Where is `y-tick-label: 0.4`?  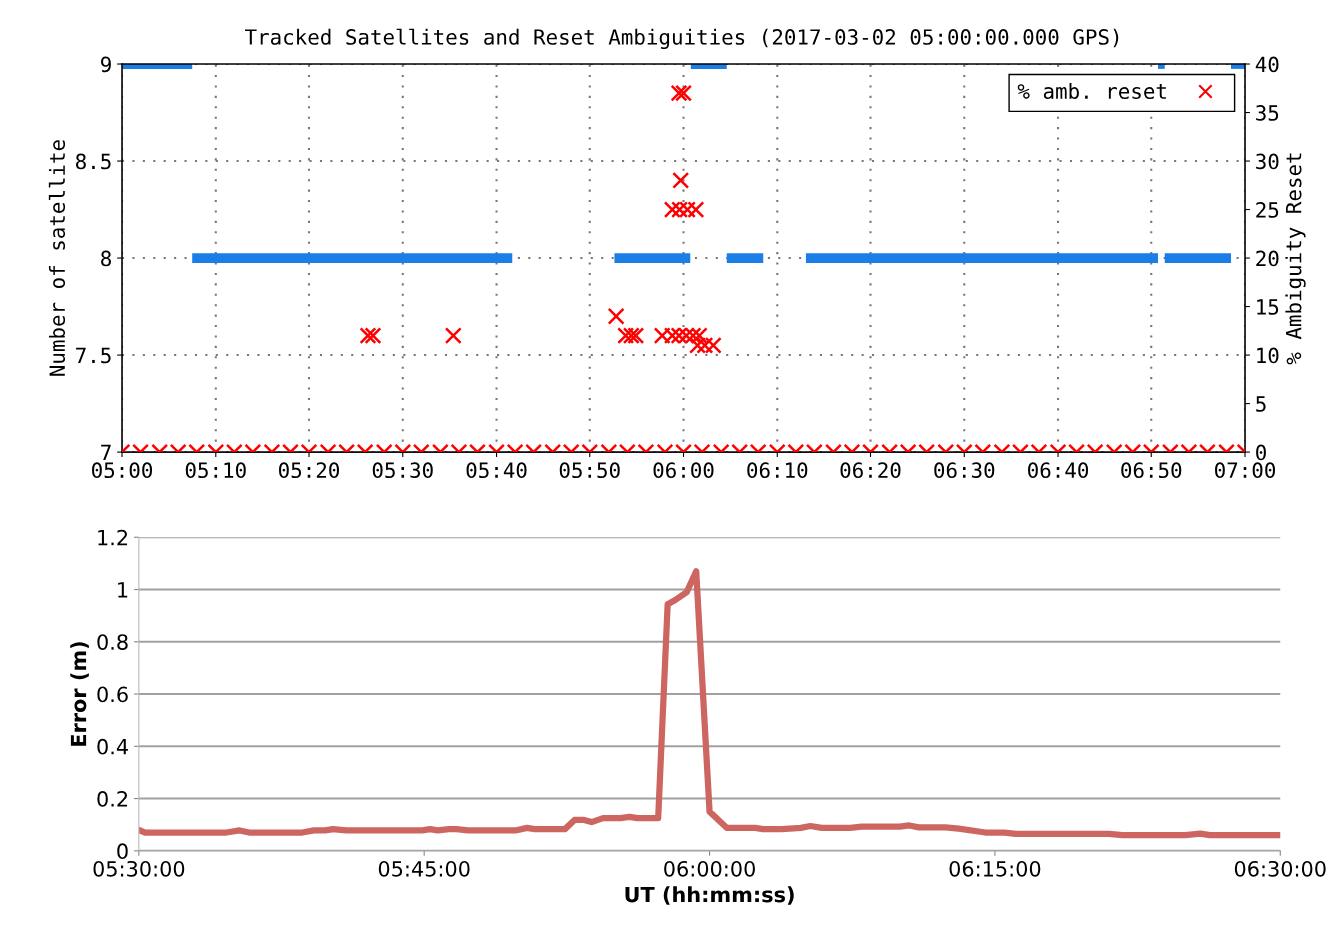 y-tick-label: 0.4 is located at coordinates (112, 746).